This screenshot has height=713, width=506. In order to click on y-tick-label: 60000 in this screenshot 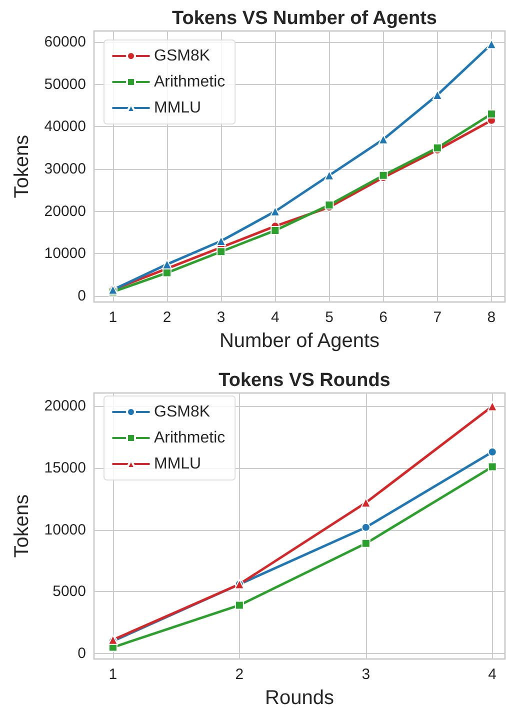, I will do `click(65, 42)`.